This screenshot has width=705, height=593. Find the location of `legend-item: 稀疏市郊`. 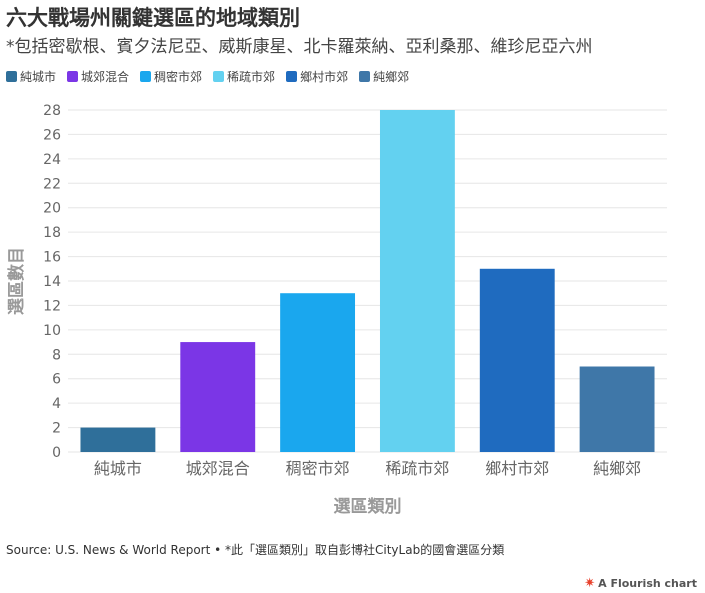

legend-item: 稀疏市郊 is located at coordinates (244, 76).